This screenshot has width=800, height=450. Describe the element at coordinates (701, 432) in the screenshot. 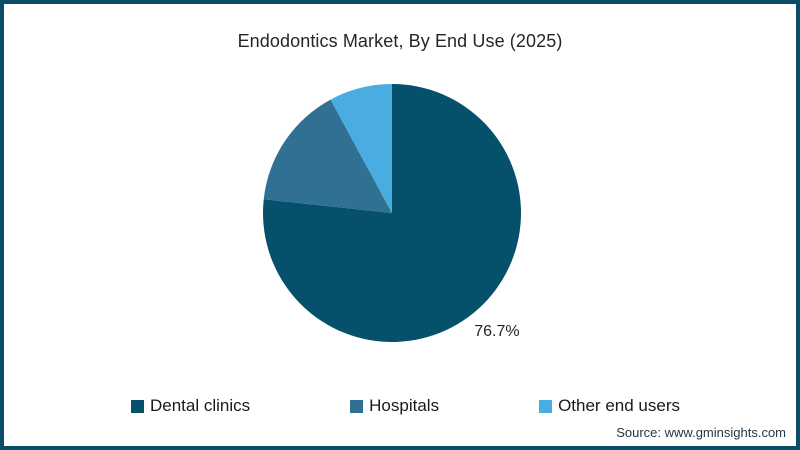

I see `source-attribution: Source: www.gminsights.com` at that location.